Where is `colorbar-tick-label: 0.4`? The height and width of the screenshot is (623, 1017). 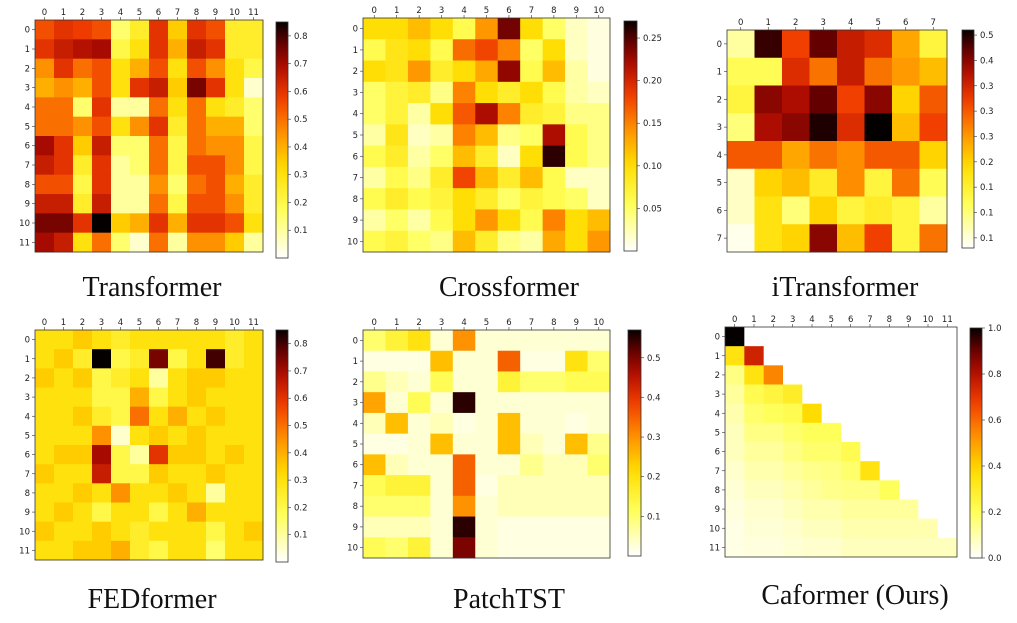
colorbar-tick-label: 0.4 is located at coordinates (995, 467).